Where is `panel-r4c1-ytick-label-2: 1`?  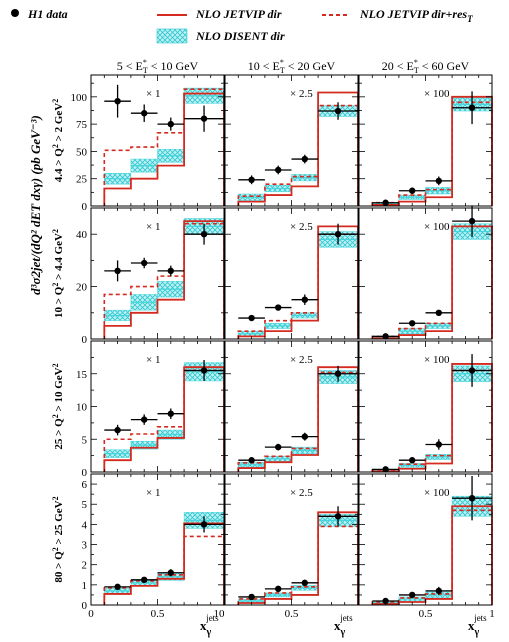 panel-r4c1-ytick-label-2: 1 is located at coordinates (85, 586).